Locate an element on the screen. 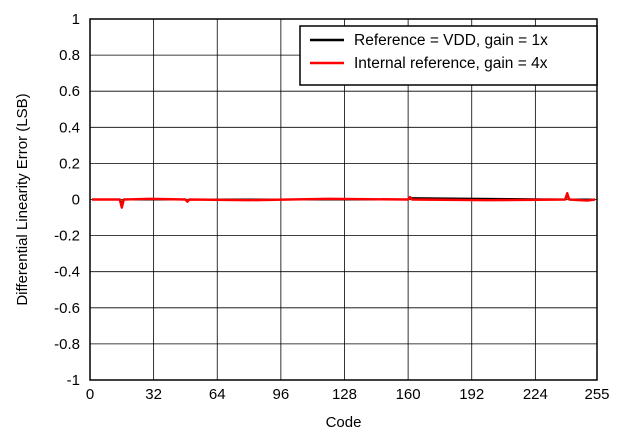 This screenshot has height=436, width=623. y-axis-label: Differential Linearity Error (LSB) is located at coordinates (22, 199).